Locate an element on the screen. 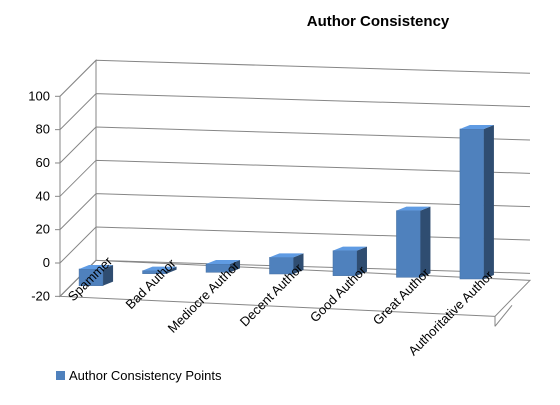 The image size is (560, 405). legend: Author Consistency Points is located at coordinates (139, 375).